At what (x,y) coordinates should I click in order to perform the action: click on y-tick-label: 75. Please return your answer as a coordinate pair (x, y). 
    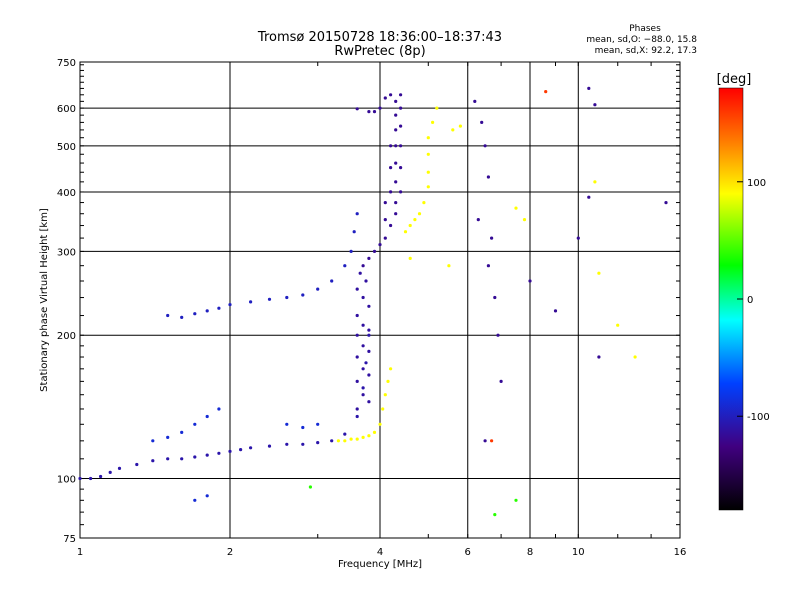
    Looking at the image, I should click on (69, 539).